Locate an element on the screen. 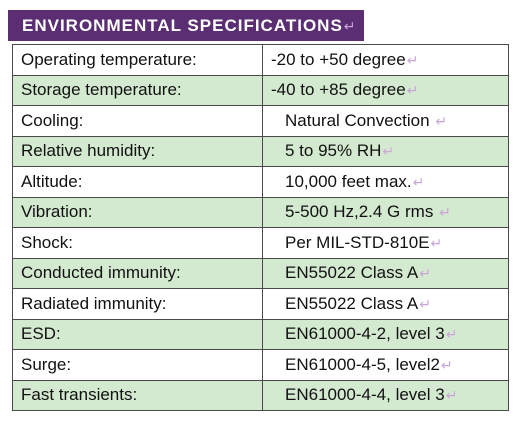 The image size is (524, 423). spec-value: -20 to +50 degree↵ is located at coordinates (385, 60).